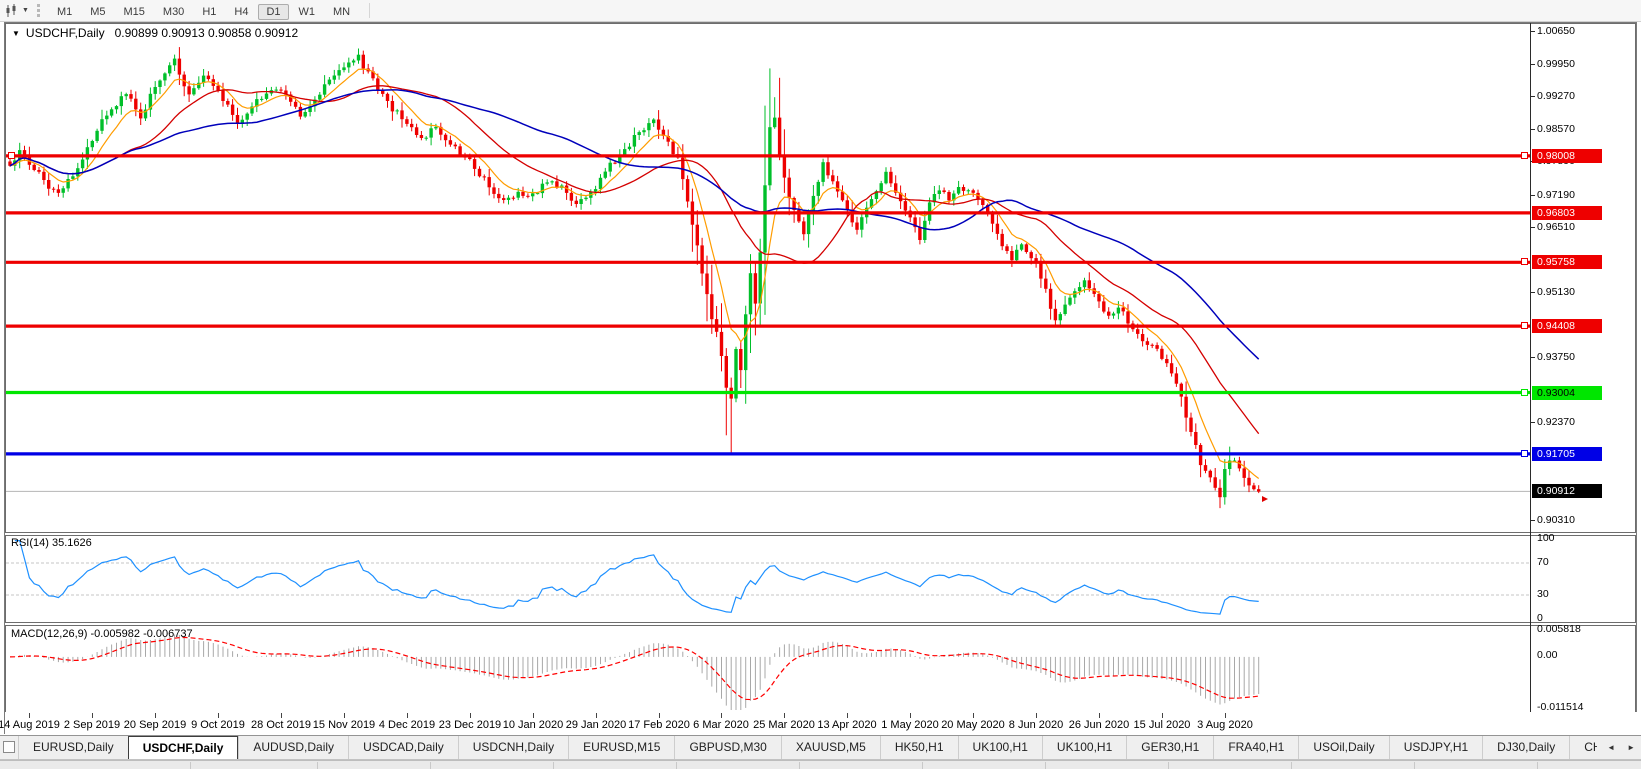 The width and height of the screenshot is (1641, 769). Describe the element at coordinates (342, 11) in the screenshot. I see `timeframe-button-mn: MN` at that location.